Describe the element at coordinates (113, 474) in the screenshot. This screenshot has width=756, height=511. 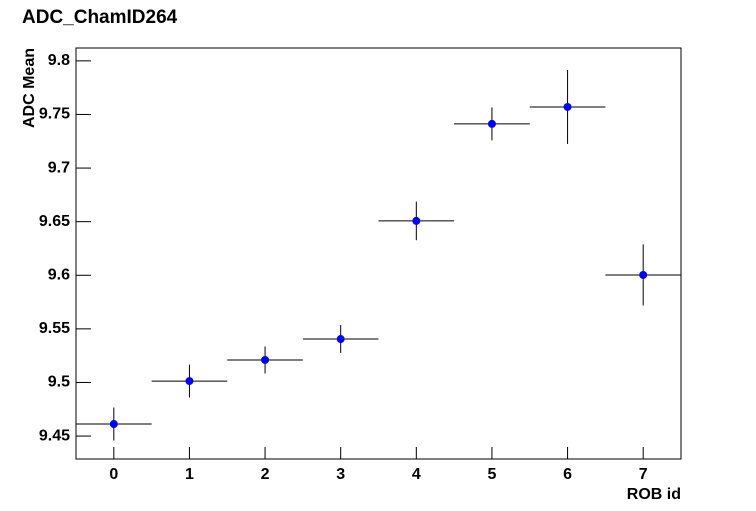
I see `x-tick-label: 0` at that location.